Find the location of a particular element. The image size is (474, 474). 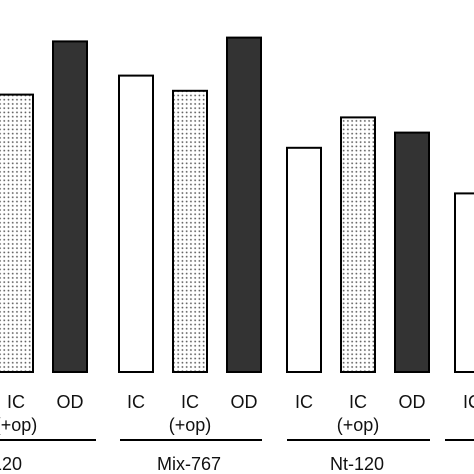

bar-nt-120-od is located at coordinates (412, 252).